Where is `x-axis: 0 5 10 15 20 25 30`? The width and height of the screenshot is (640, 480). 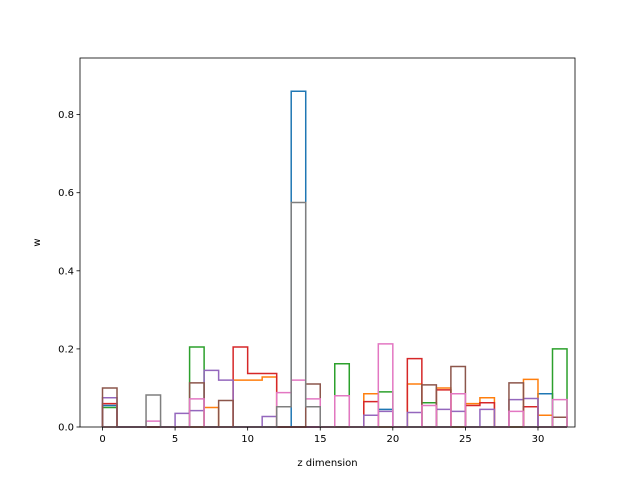 x-axis: 0 5 10 15 20 25 30 is located at coordinates (321, 436).